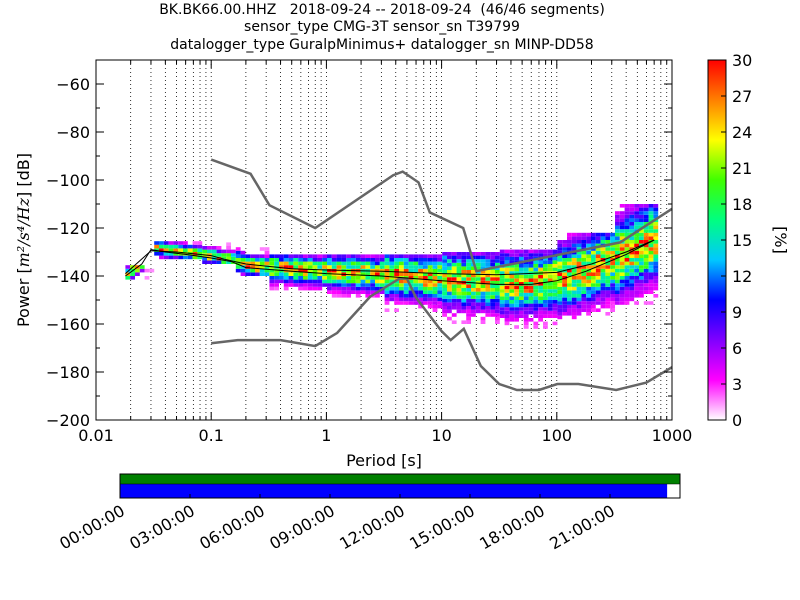 The height and width of the screenshot is (600, 800). What do you see at coordinates (737, 348) in the screenshot?
I see `colorbar-tick-label: 6` at bounding box center [737, 348].